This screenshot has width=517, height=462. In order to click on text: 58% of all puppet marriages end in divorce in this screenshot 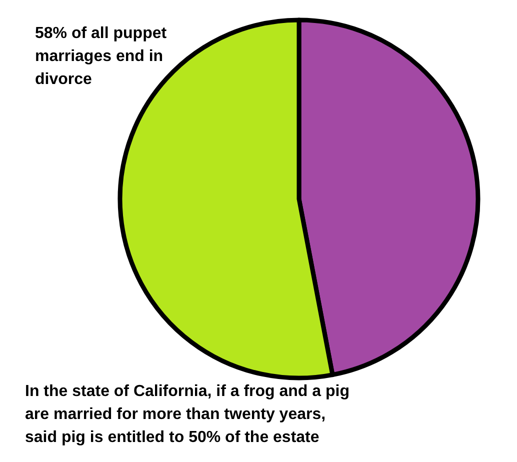, I will do `click(101, 56)`.